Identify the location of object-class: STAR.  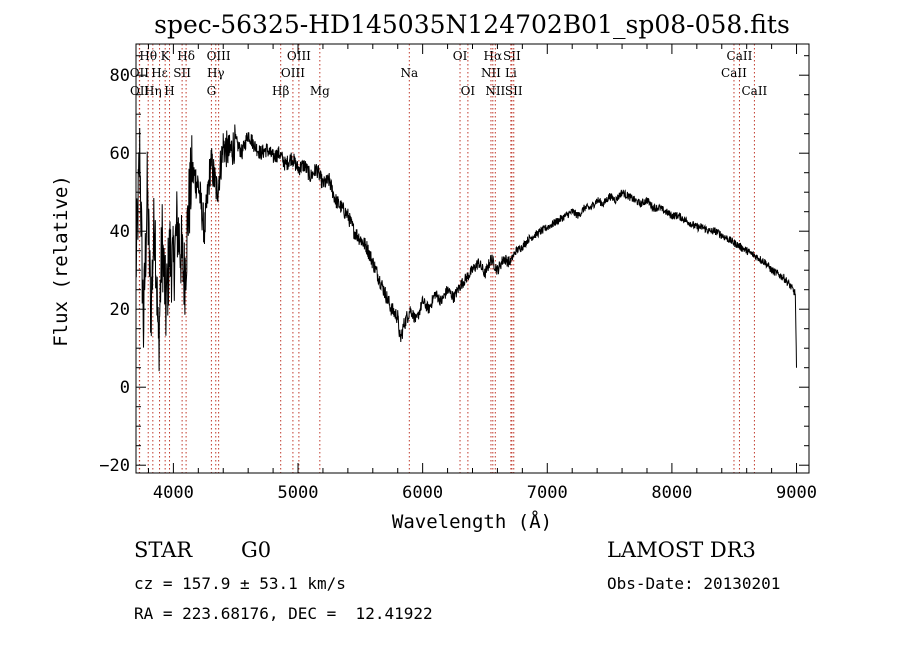
(163, 550).